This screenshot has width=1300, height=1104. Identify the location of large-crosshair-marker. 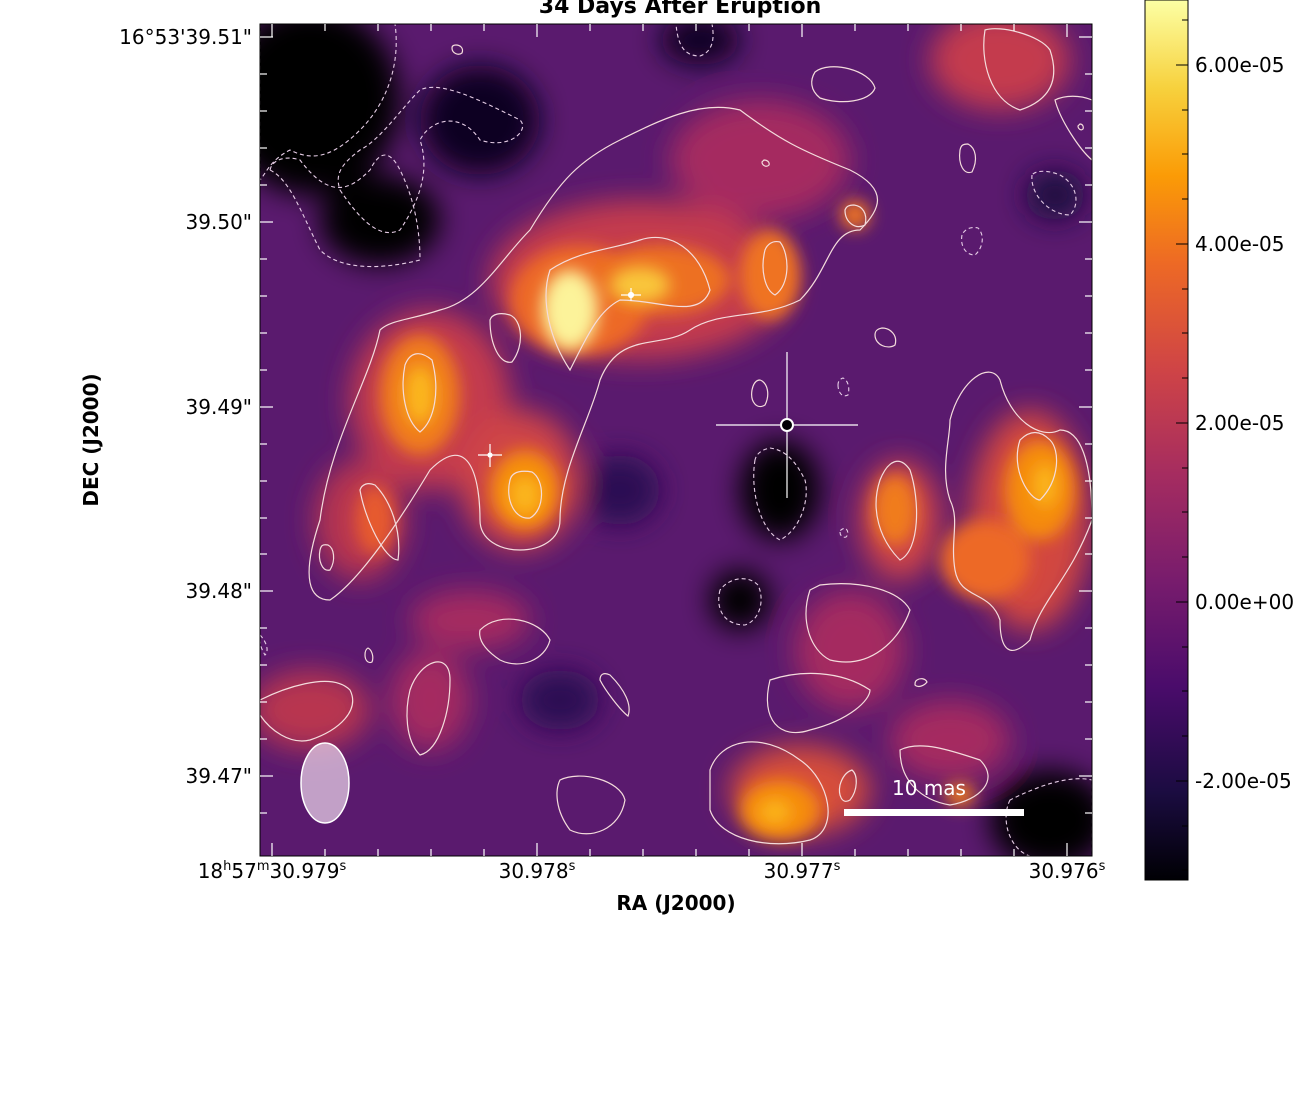
(787, 425).